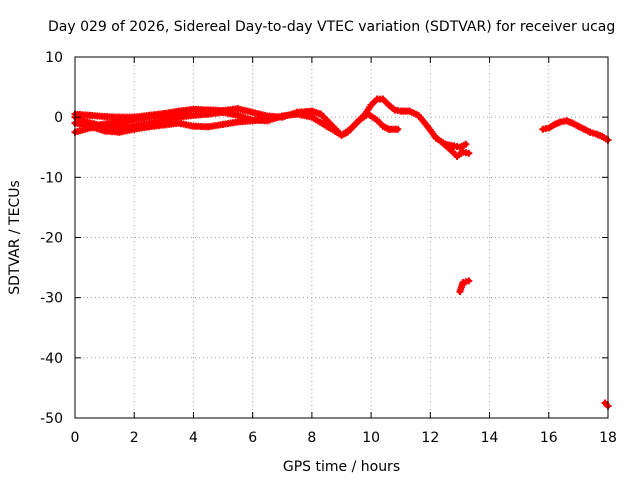 This screenshot has width=640, height=480. Describe the element at coordinates (193, 438) in the screenshot. I see `x-tick-label: 4` at that location.